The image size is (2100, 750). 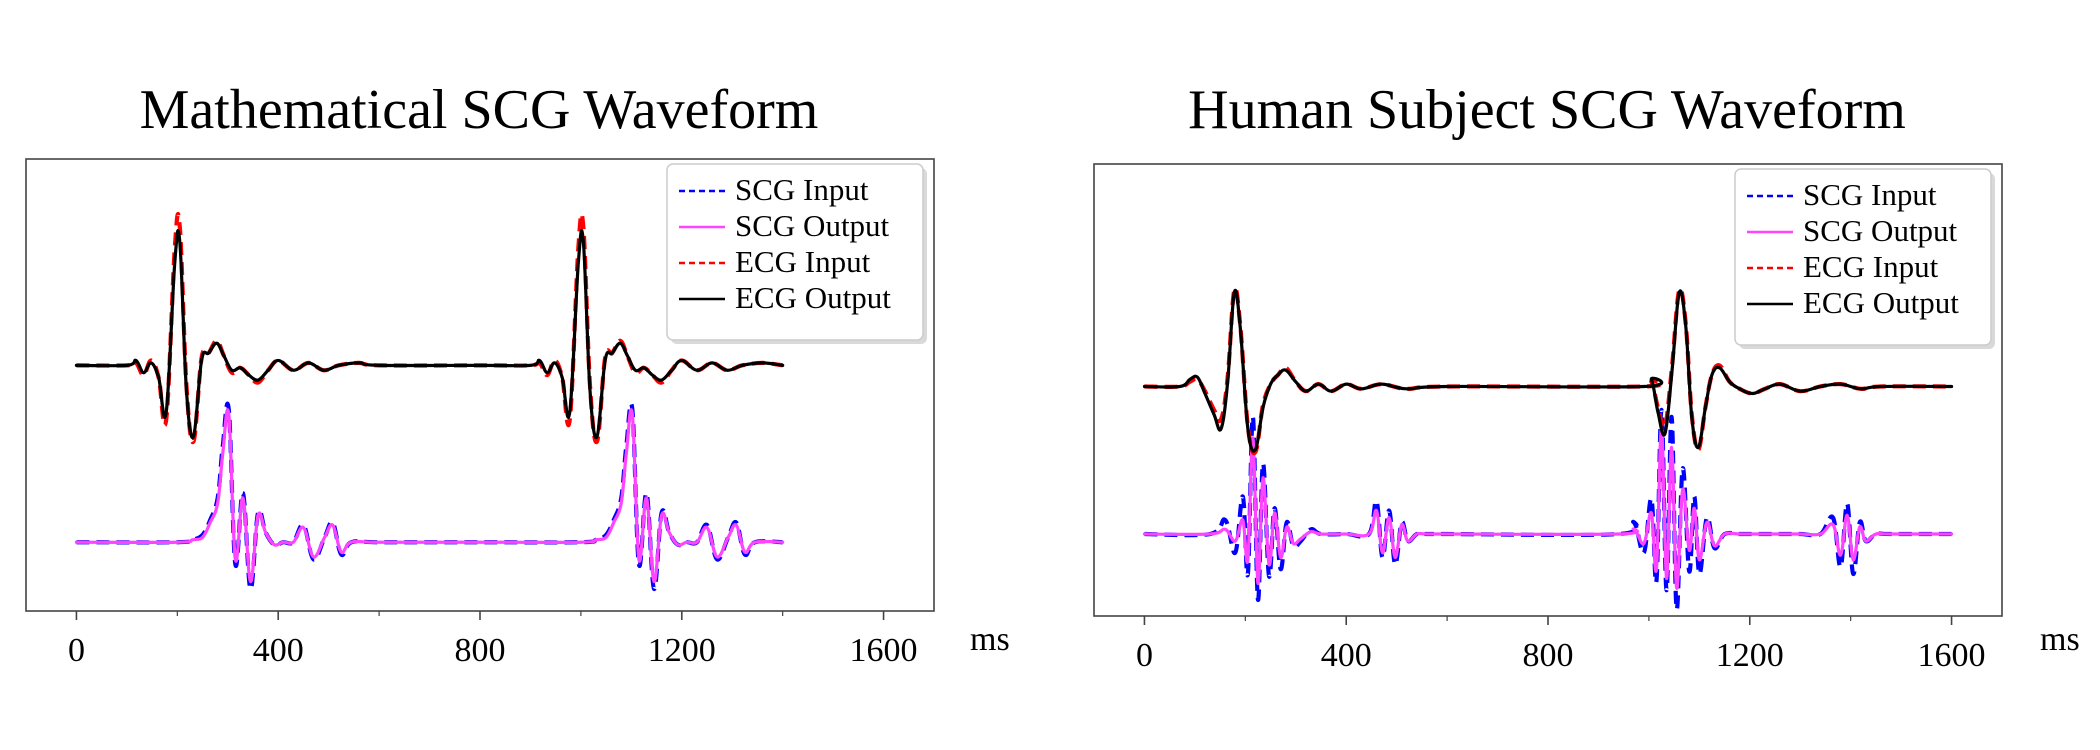 I want to click on chart-title-mathematical: Mathematical SCG Waveform, so click(x=479, y=110).